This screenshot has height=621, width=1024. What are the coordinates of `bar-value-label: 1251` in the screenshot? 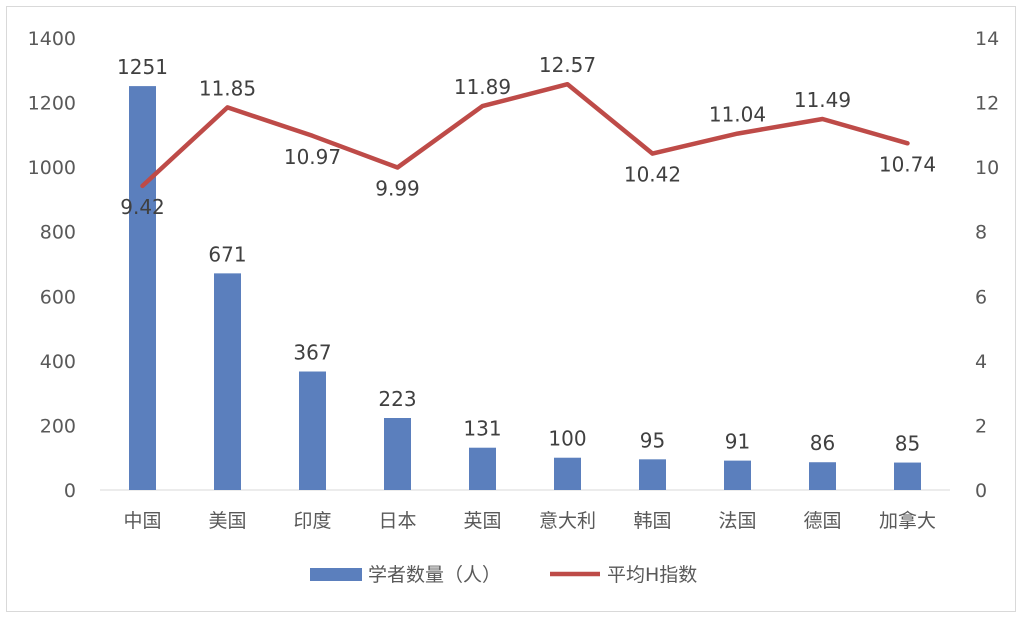 It's located at (142, 67).